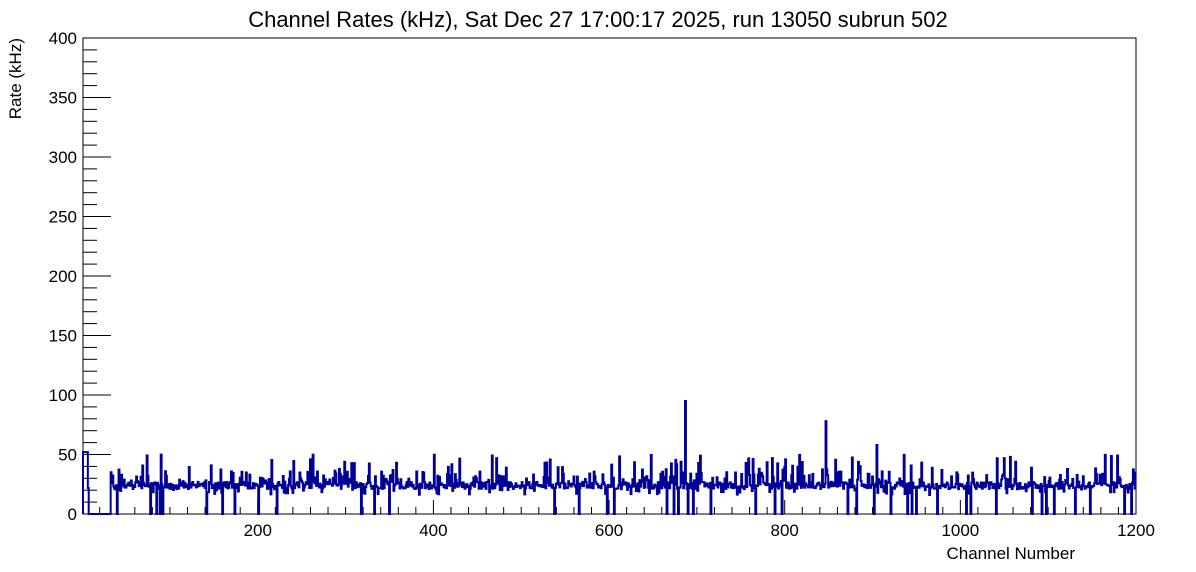 Image resolution: width=1196 pixels, height=572 pixels. Describe the element at coordinates (67, 455) in the screenshot. I see `y-tick-label: 50` at that location.